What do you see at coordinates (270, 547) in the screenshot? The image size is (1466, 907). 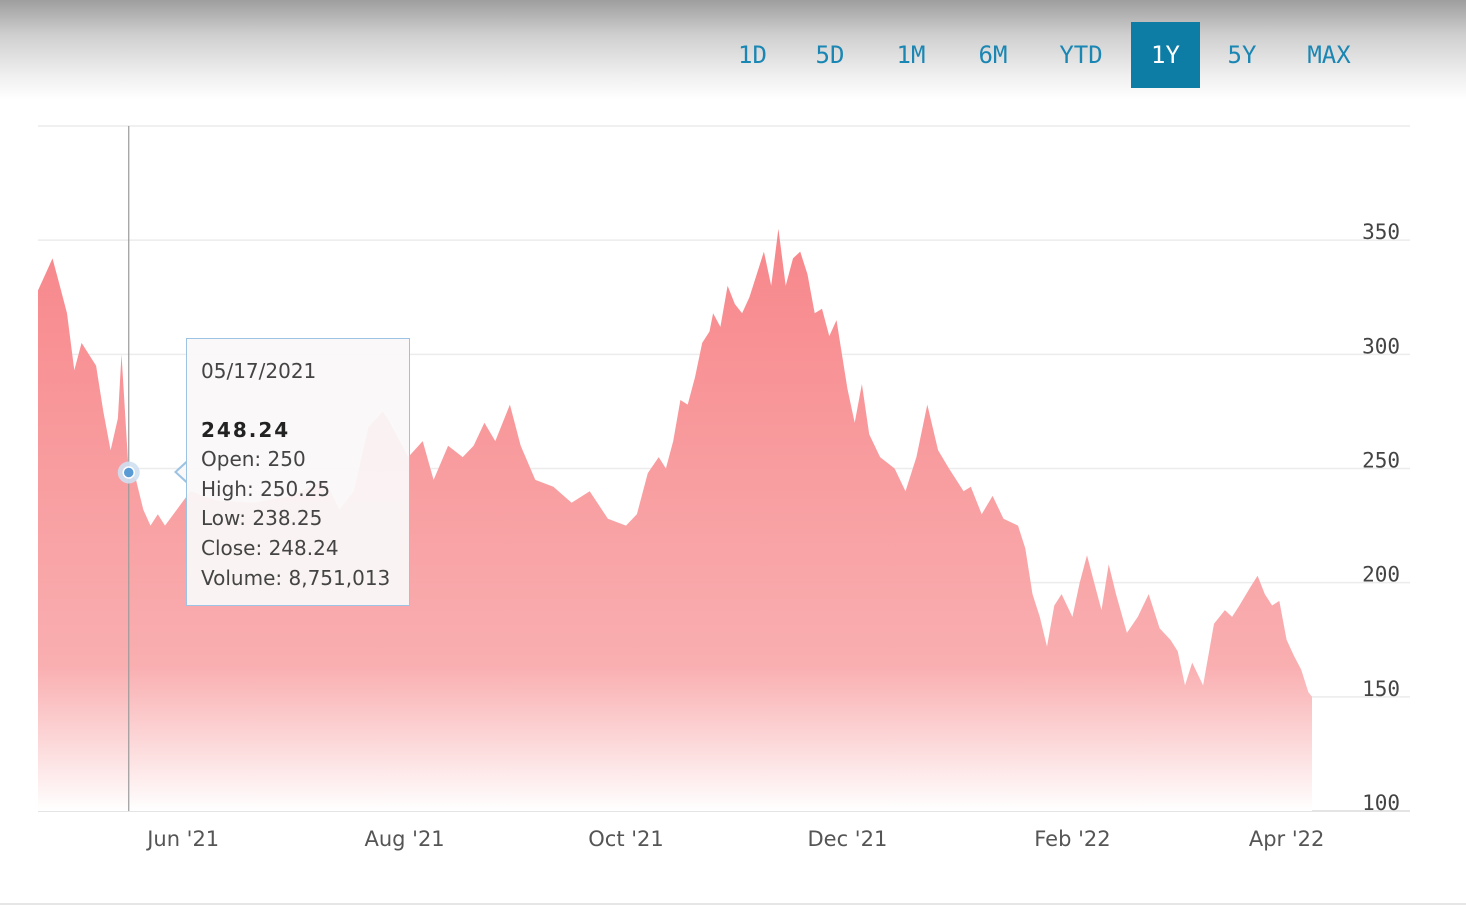 I see `tooltip-close: Close: 248.24` at bounding box center [270, 547].